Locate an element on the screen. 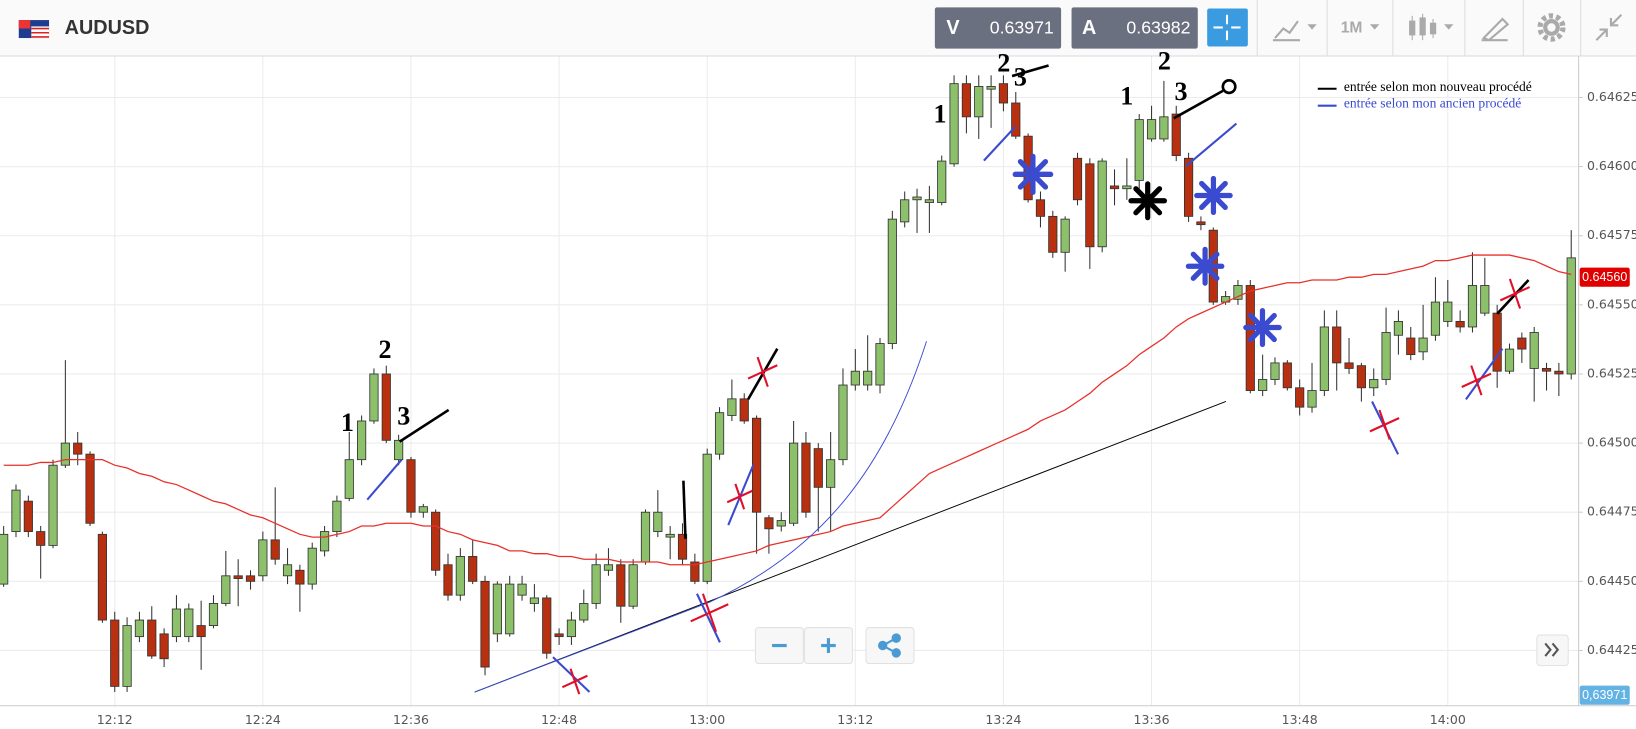  bid-price: 0.63971 is located at coordinates (1022, 27).